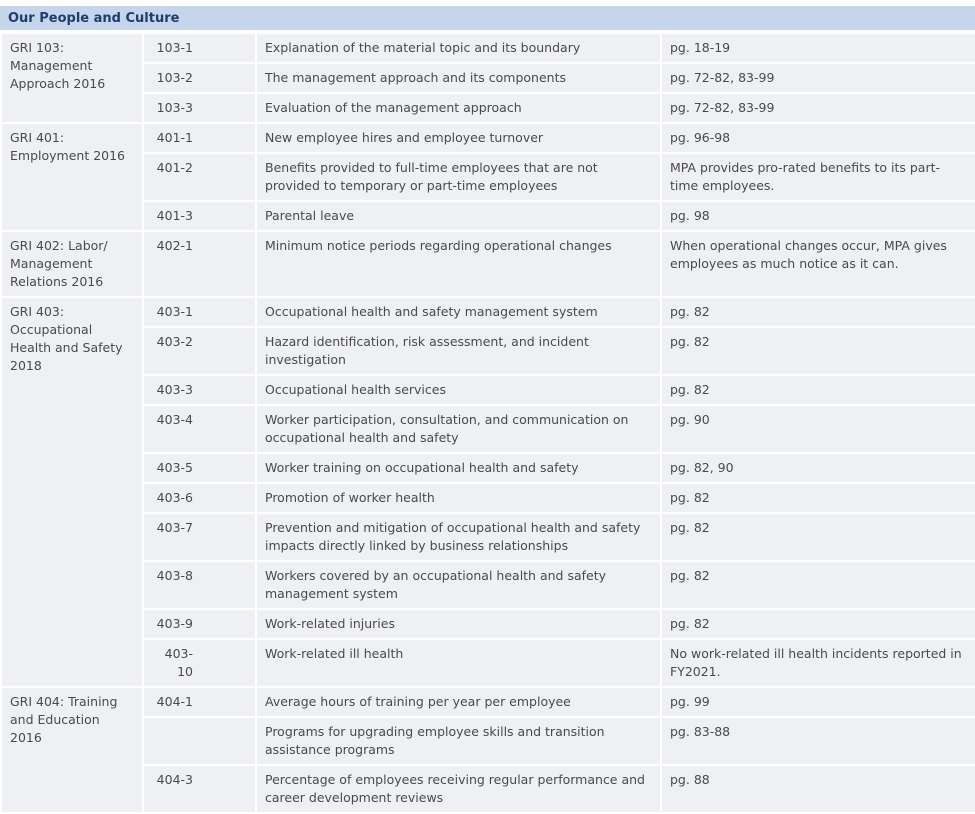  What do you see at coordinates (817, 429) in the screenshot?
I see `disclosure-reference: pg. 90` at bounding box center [817, 429].